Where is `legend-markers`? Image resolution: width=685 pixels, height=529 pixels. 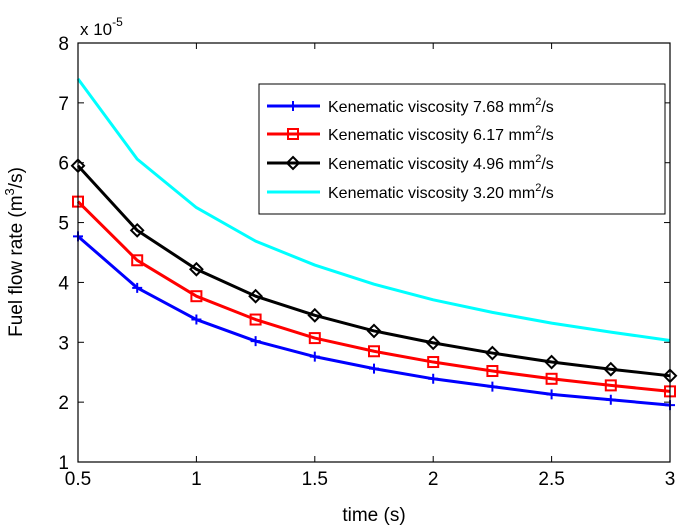 legend-markers is located at coordinates (293, 147).